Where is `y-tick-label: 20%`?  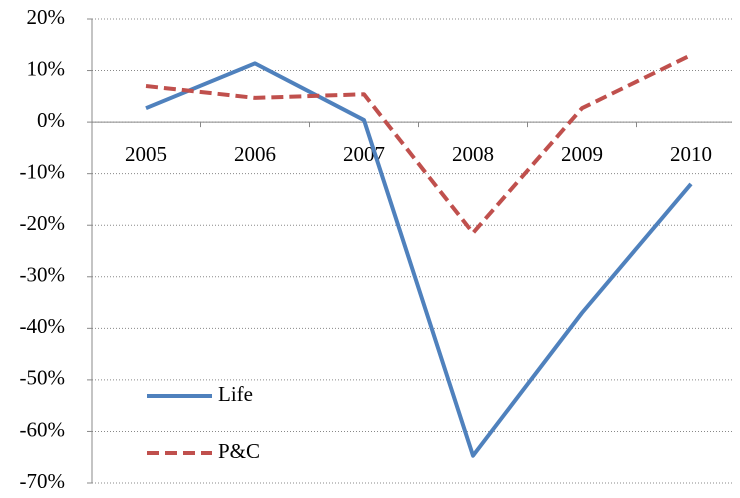
y-tick-label: 20% is located at coordinates (46, 17).